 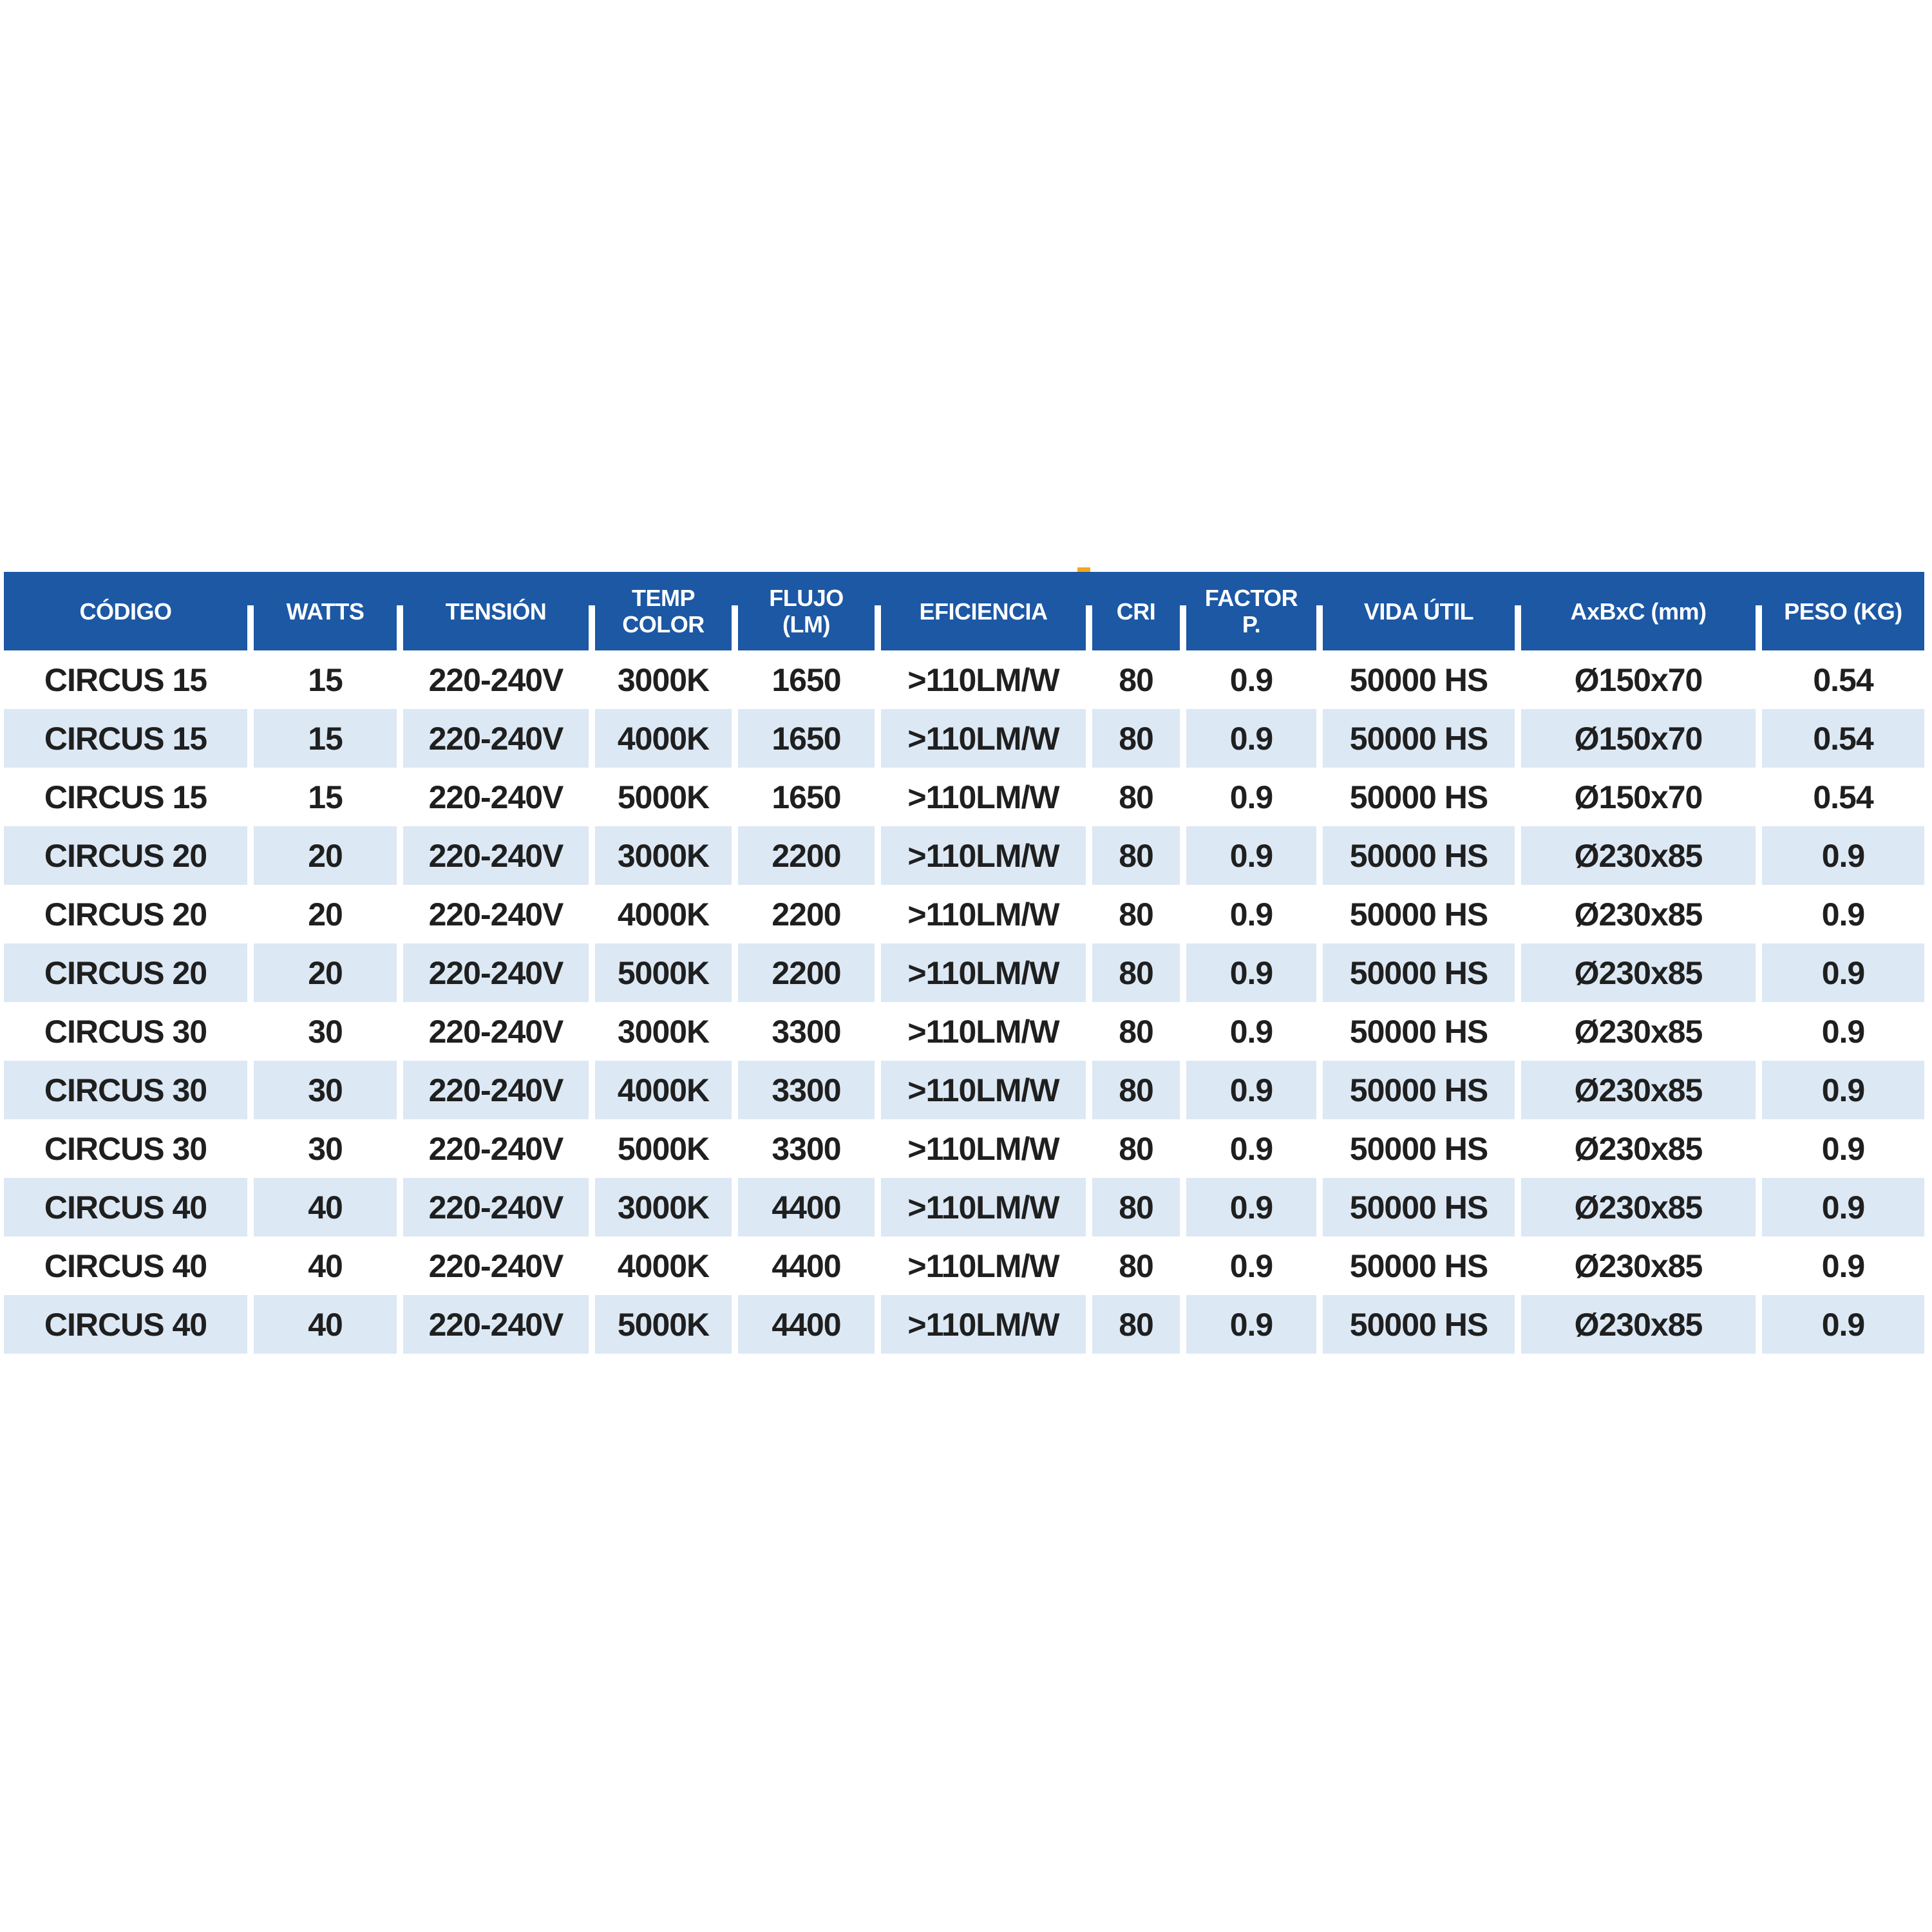 I want to click on column-header-flujo-lm: FLUJO (LM), so click(x=807, y=611).